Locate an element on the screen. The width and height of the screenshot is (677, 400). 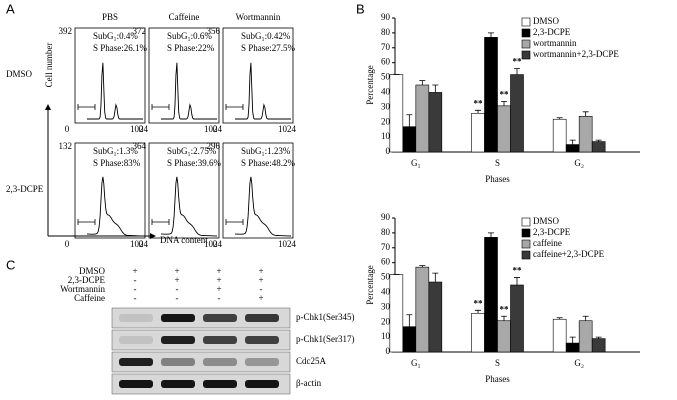
x-axis-label: DNA content is located at coordinates (184, 240).